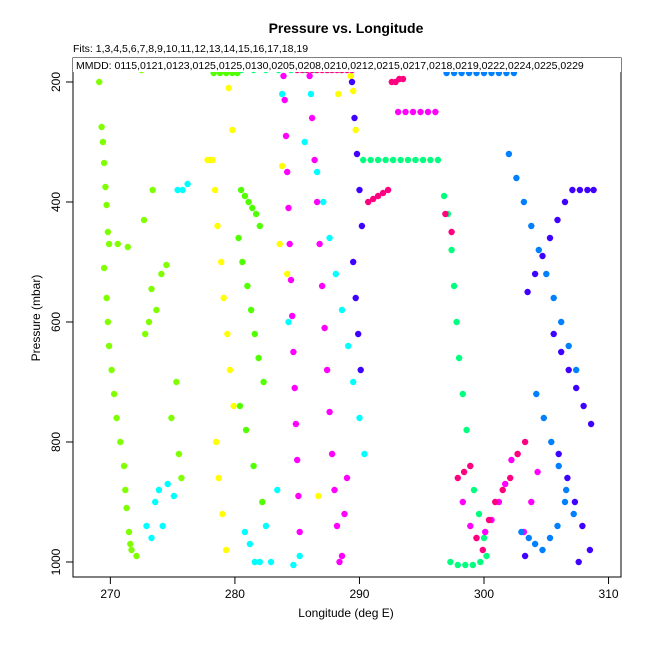  What do you see at coordinates (484, 594) in the screenshot?
I see `x-tick-label-300: 300` at bounding box center [484, 594].